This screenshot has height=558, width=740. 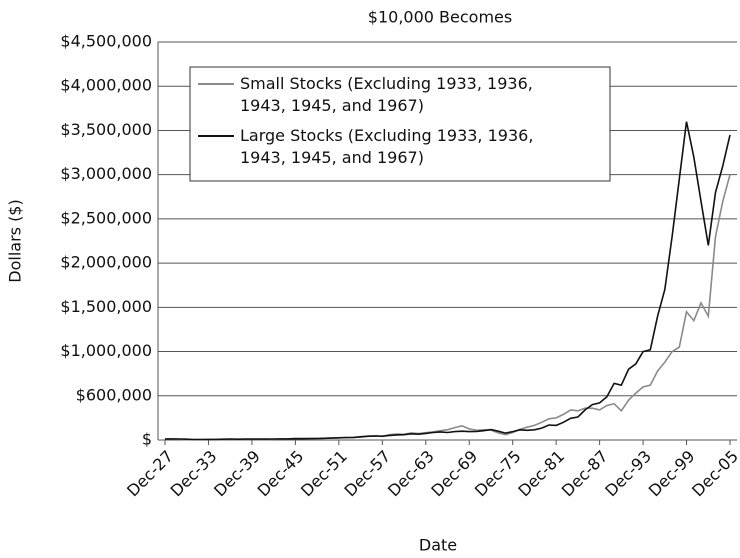 What do you see at coordinates (368, 474) in the screenshot?
I see `x-tick-label: Dec-57` at bounding box center [368, 474].